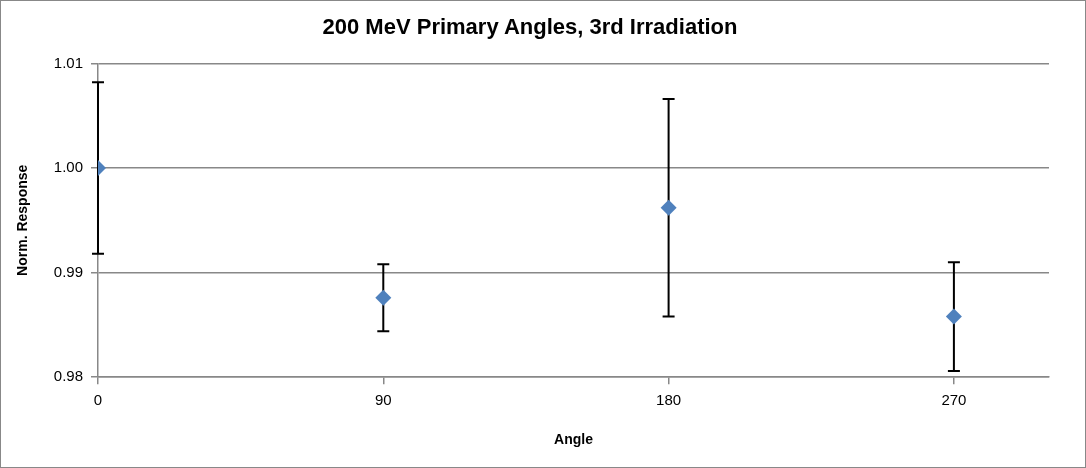 The height and width of the screenshot is (468, 1086). Describe the element at coordinates (383, 400) in the screenshot. I see `x-tick-label: 90` at that location.